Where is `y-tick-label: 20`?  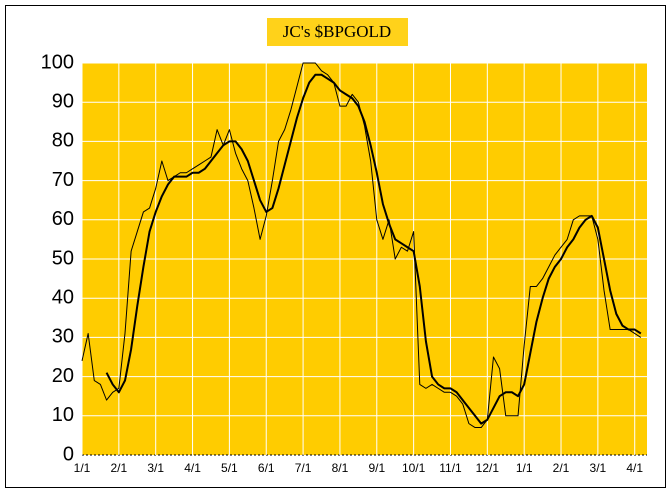 y-tick-label: 20 is located at coordinates (63, 376).